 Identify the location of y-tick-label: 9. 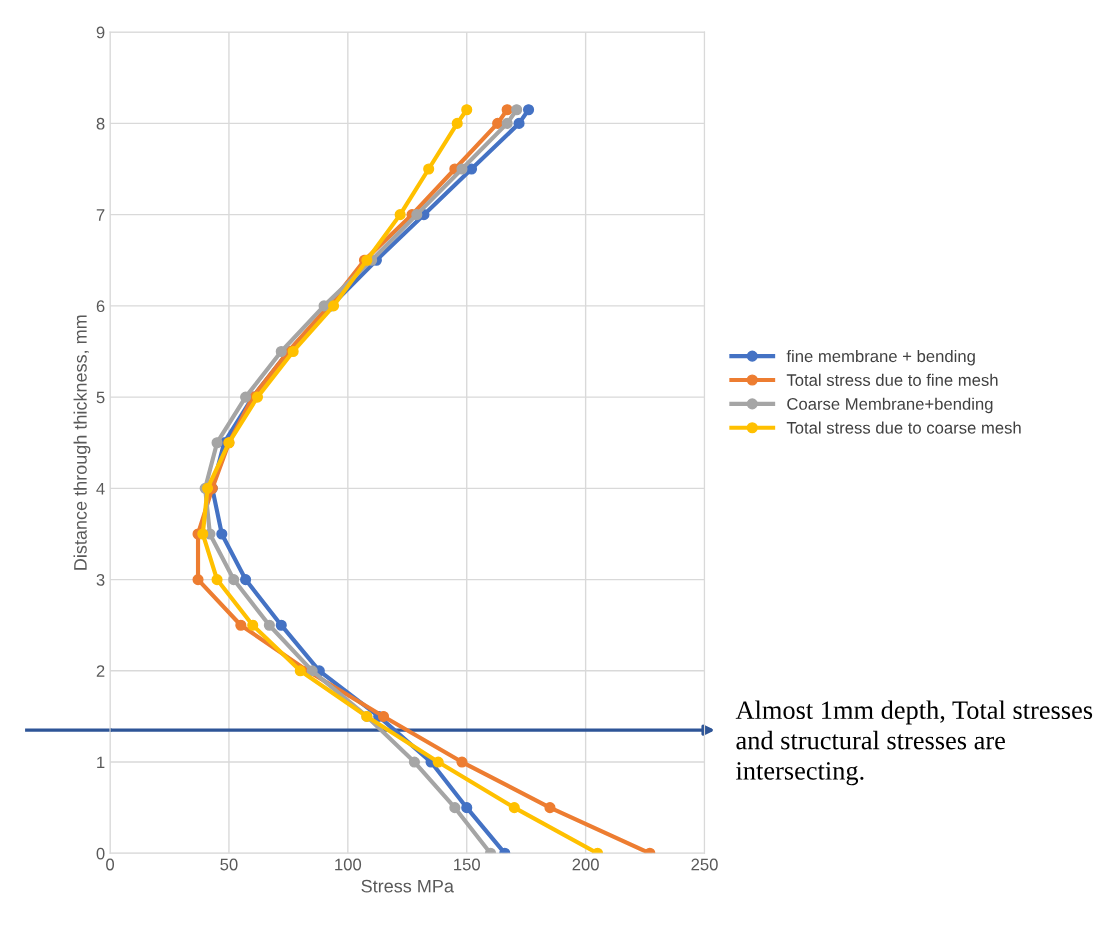
(100, 32).